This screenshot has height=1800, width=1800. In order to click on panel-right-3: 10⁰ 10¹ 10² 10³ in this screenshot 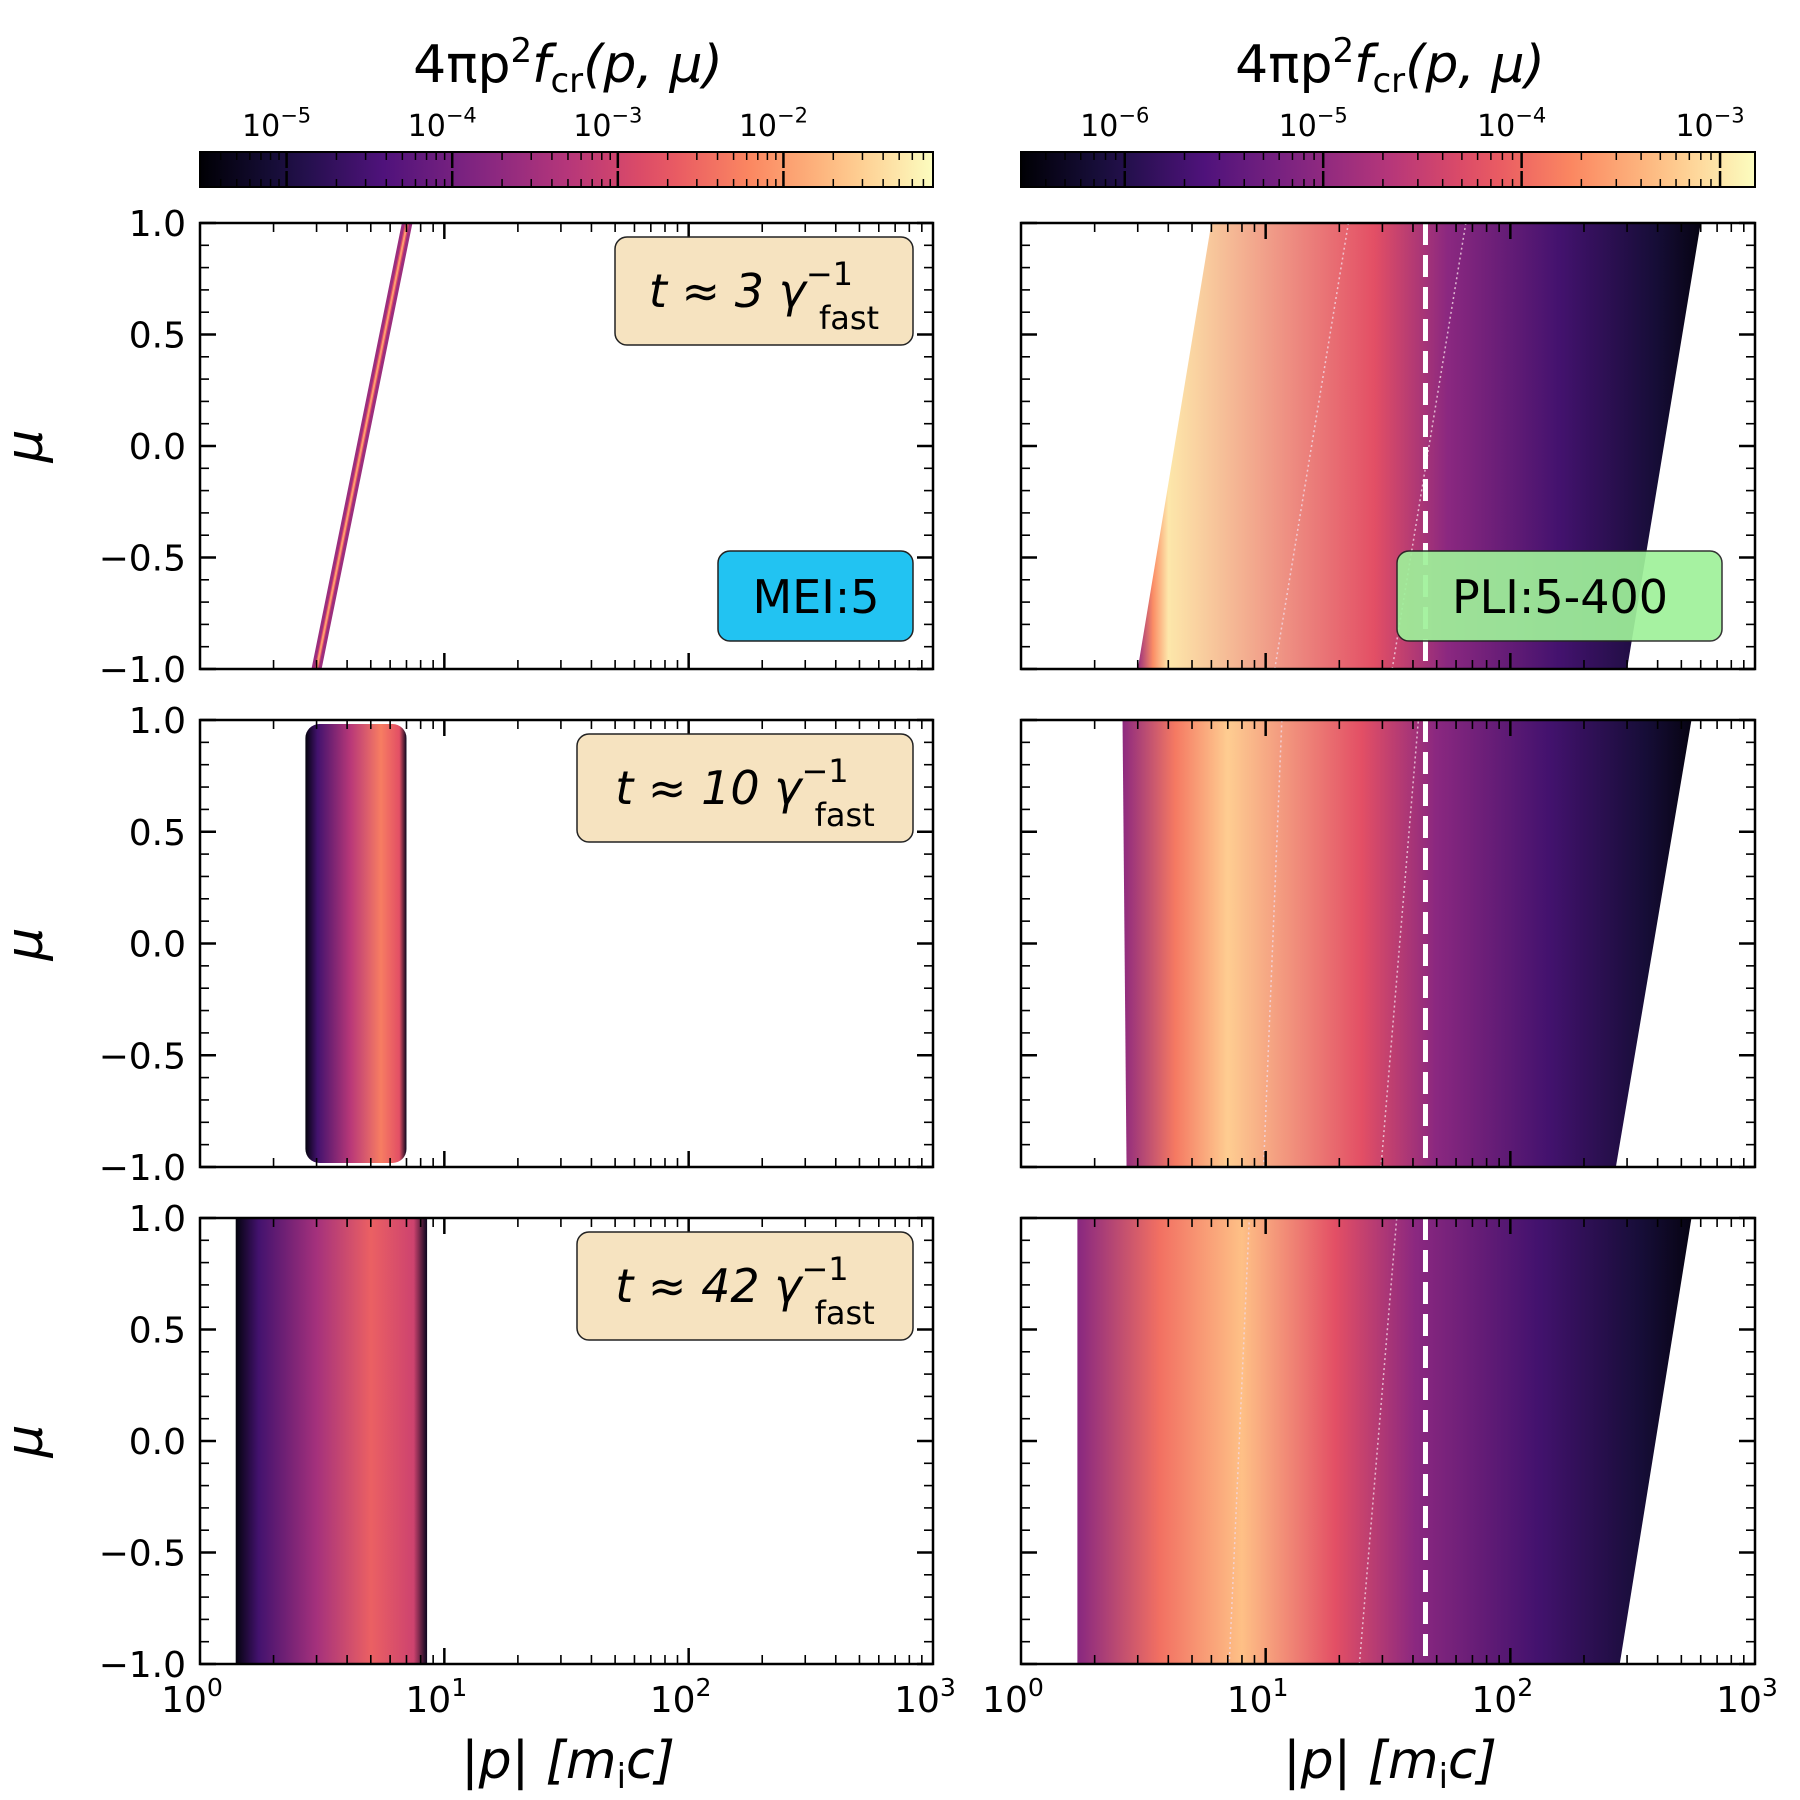, I will do `click(1380, 1468)`.